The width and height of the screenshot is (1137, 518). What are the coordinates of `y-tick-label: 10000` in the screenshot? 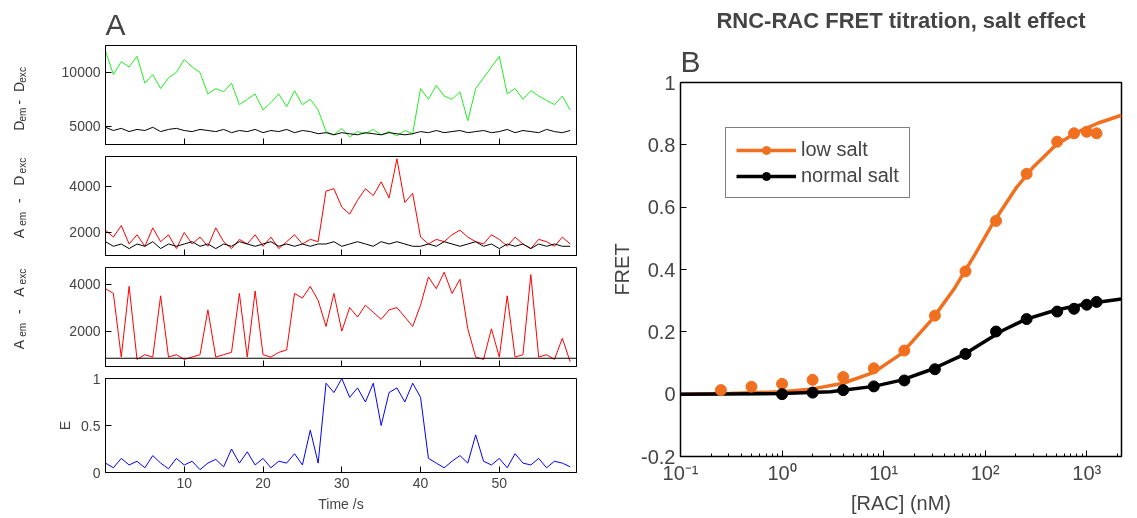 It's located at (81, 72).